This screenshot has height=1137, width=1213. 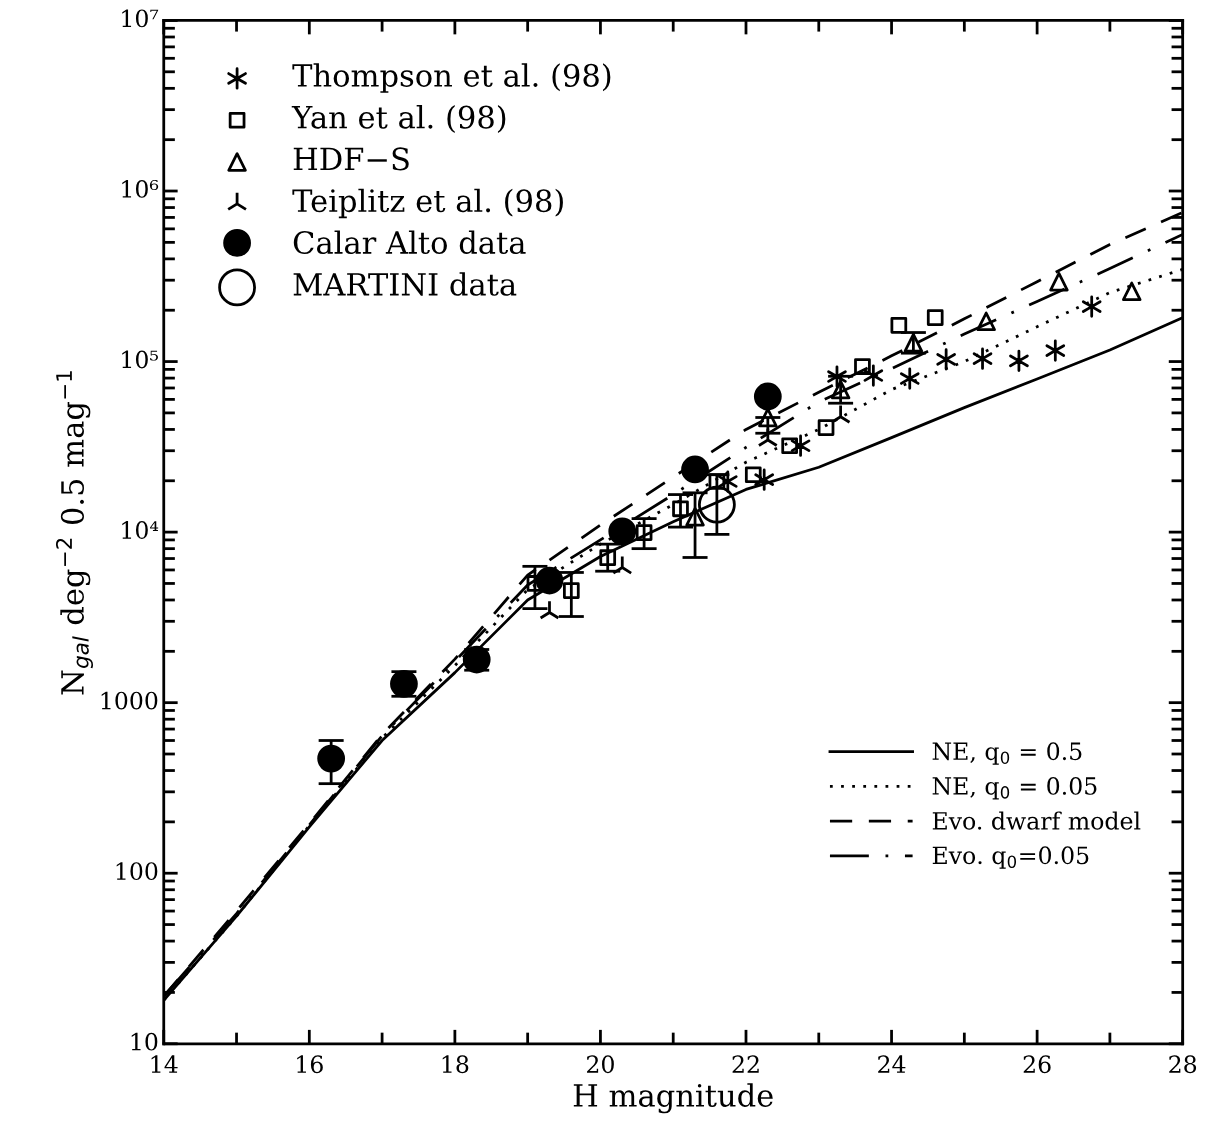 I want to click on y-axis-title: N$_{gal}$ deg$^{−2}$ 0.5 mag$^{−1}$, so click(x=74, y=533).